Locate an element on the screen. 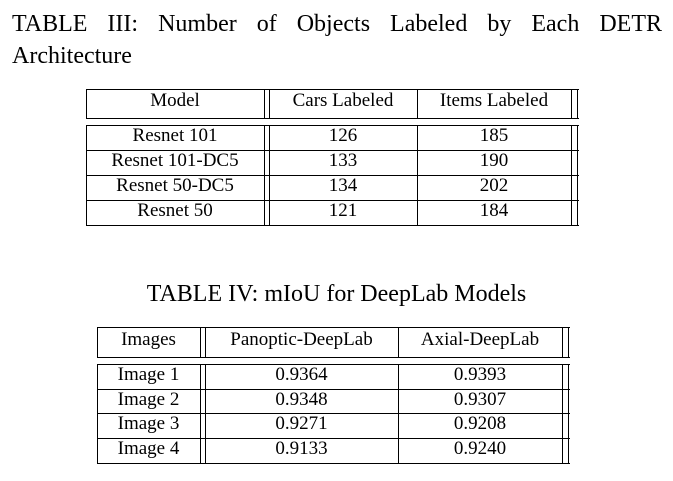 Image resolution: width=673 pixels, height=481 pixels. table-4-caption: TABLE IV: mIoU for DeepLab Models is located at coordinates (336, 294).